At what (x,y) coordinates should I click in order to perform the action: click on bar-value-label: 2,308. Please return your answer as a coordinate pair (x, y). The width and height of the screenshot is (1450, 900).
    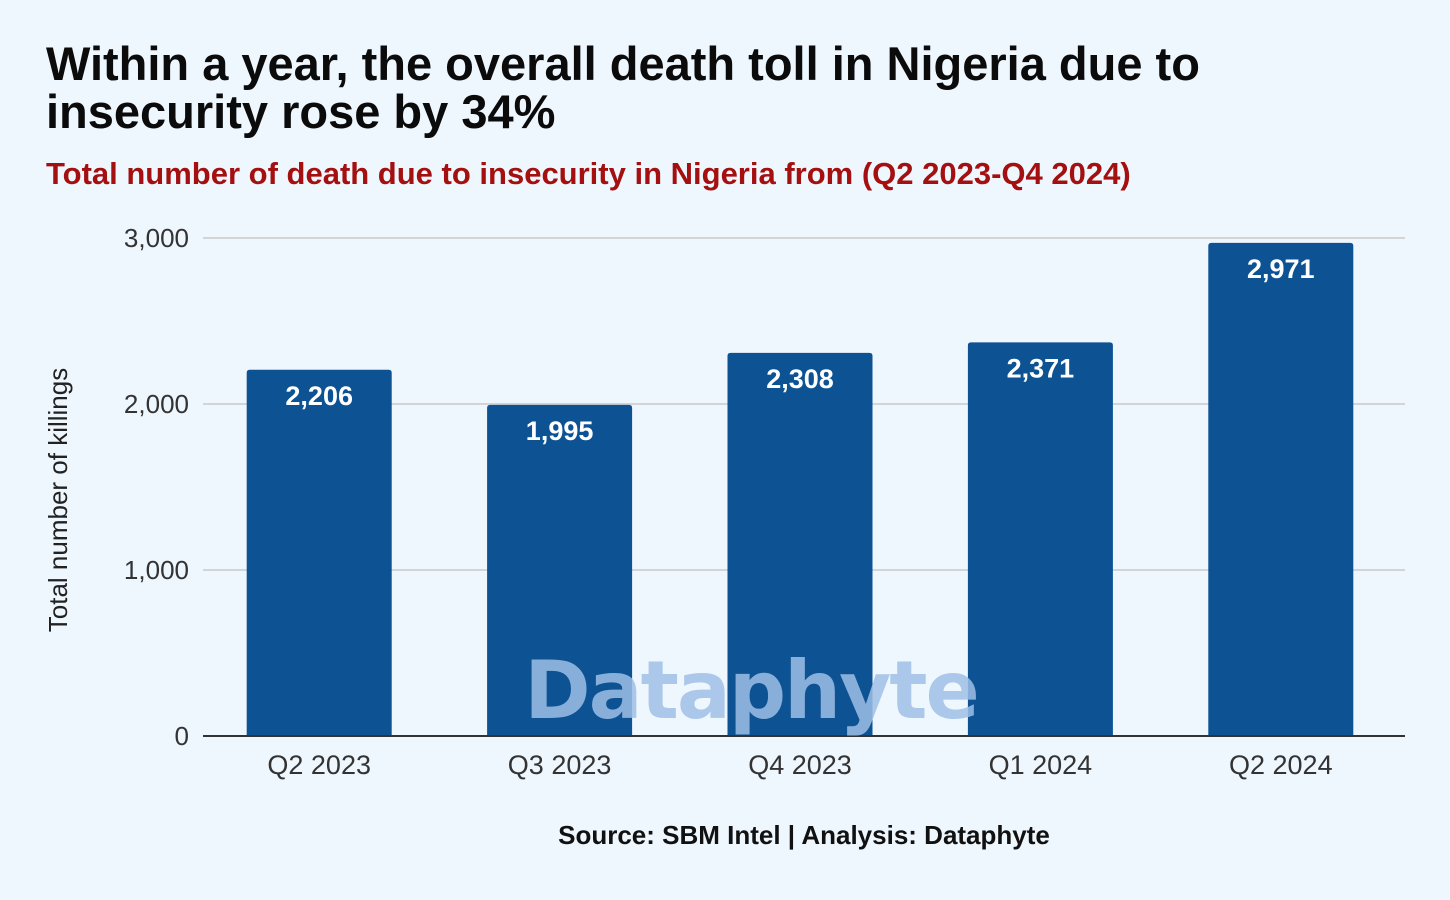
    Looking at the image, I should click on (800, 379).